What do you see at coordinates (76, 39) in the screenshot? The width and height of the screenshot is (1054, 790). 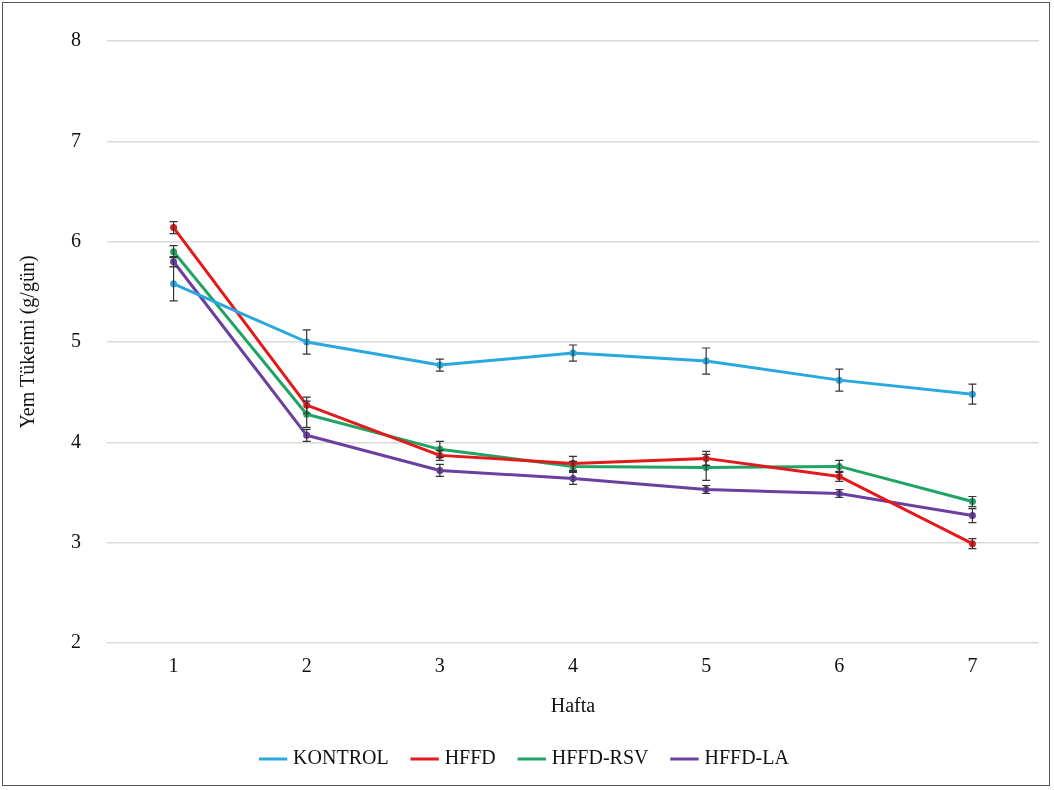 I see `y-tick-label: 8` at bounding box center [76, 39].